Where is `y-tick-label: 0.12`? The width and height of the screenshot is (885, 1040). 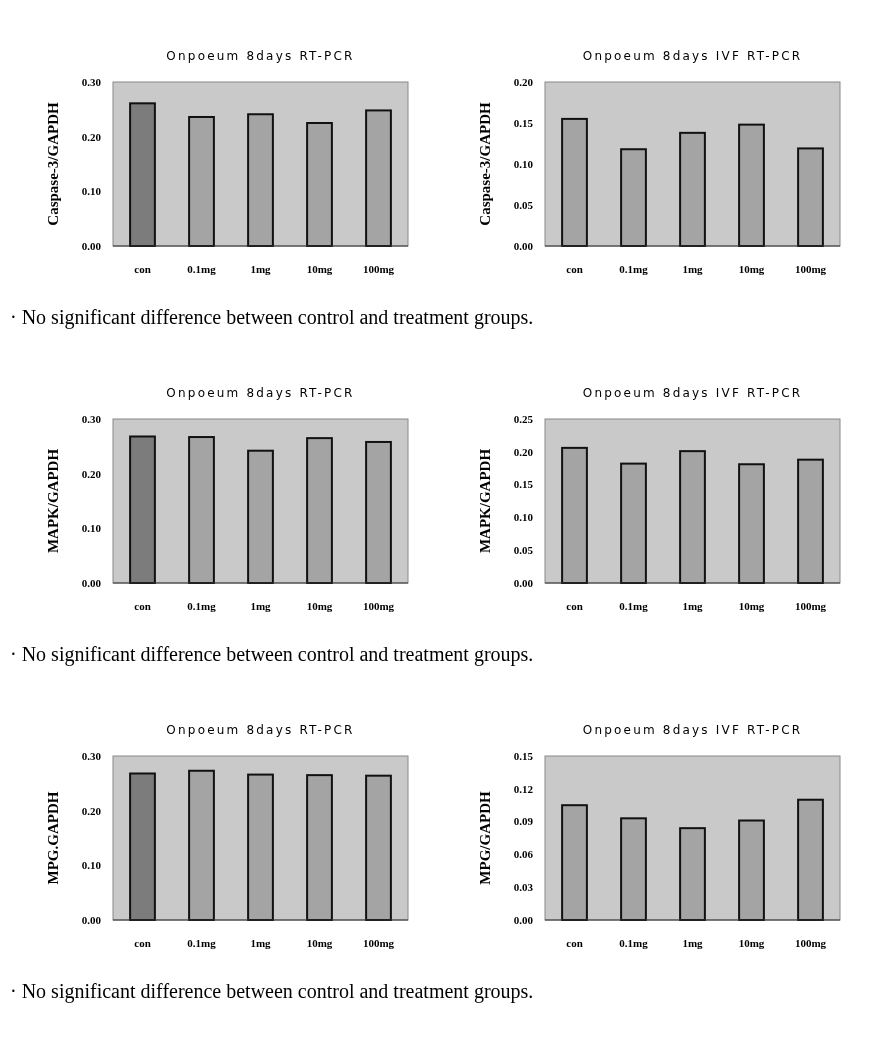
y-tick-label: 0.12 is located at coordinates (523, 788).